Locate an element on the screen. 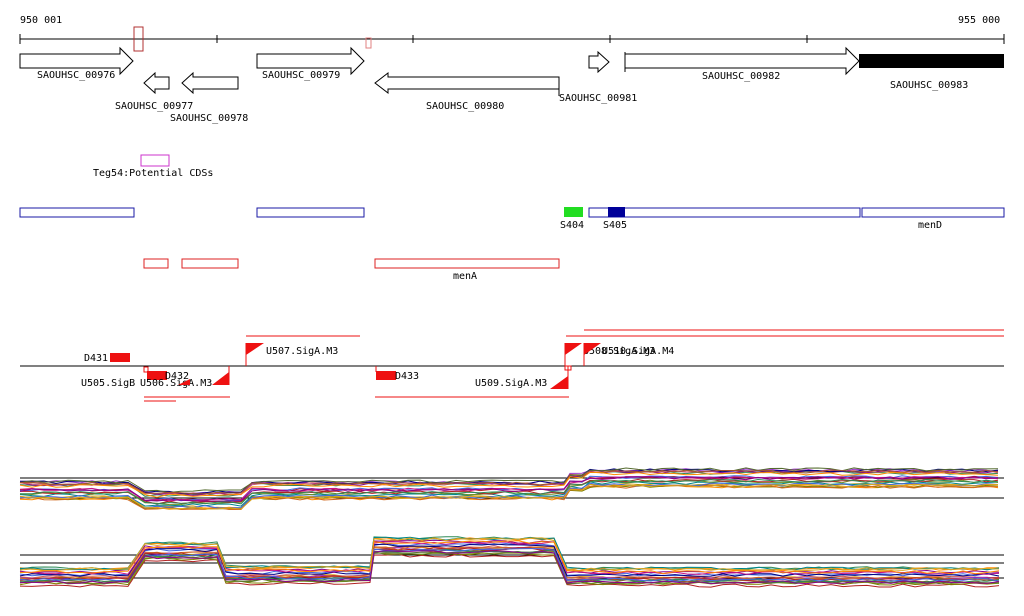 Image resolution: width=1024 pixels, height=616 pixels. expression-track-bottom is located at coordinates (511, 562).